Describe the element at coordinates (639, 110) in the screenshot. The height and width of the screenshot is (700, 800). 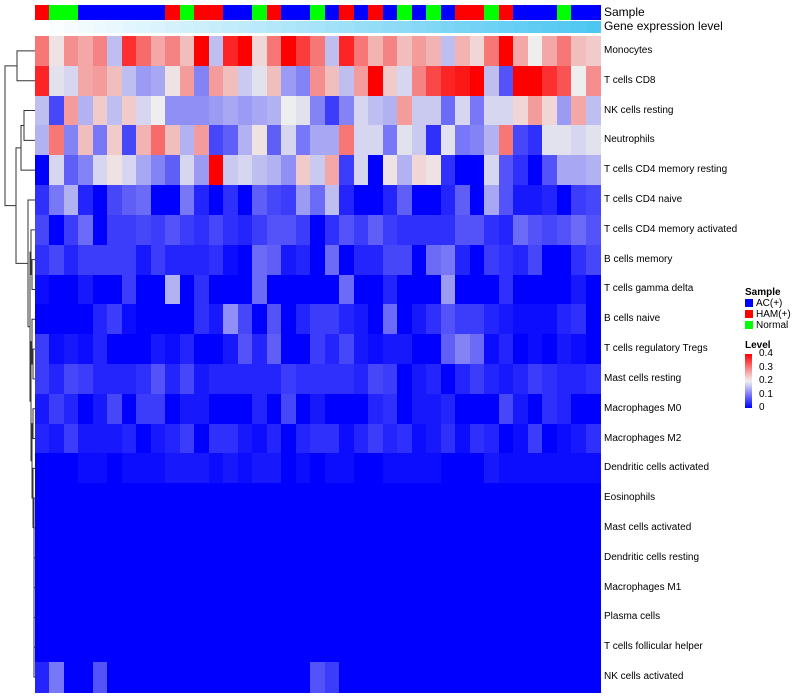
I see `row-label: NK cells resting` at that location.